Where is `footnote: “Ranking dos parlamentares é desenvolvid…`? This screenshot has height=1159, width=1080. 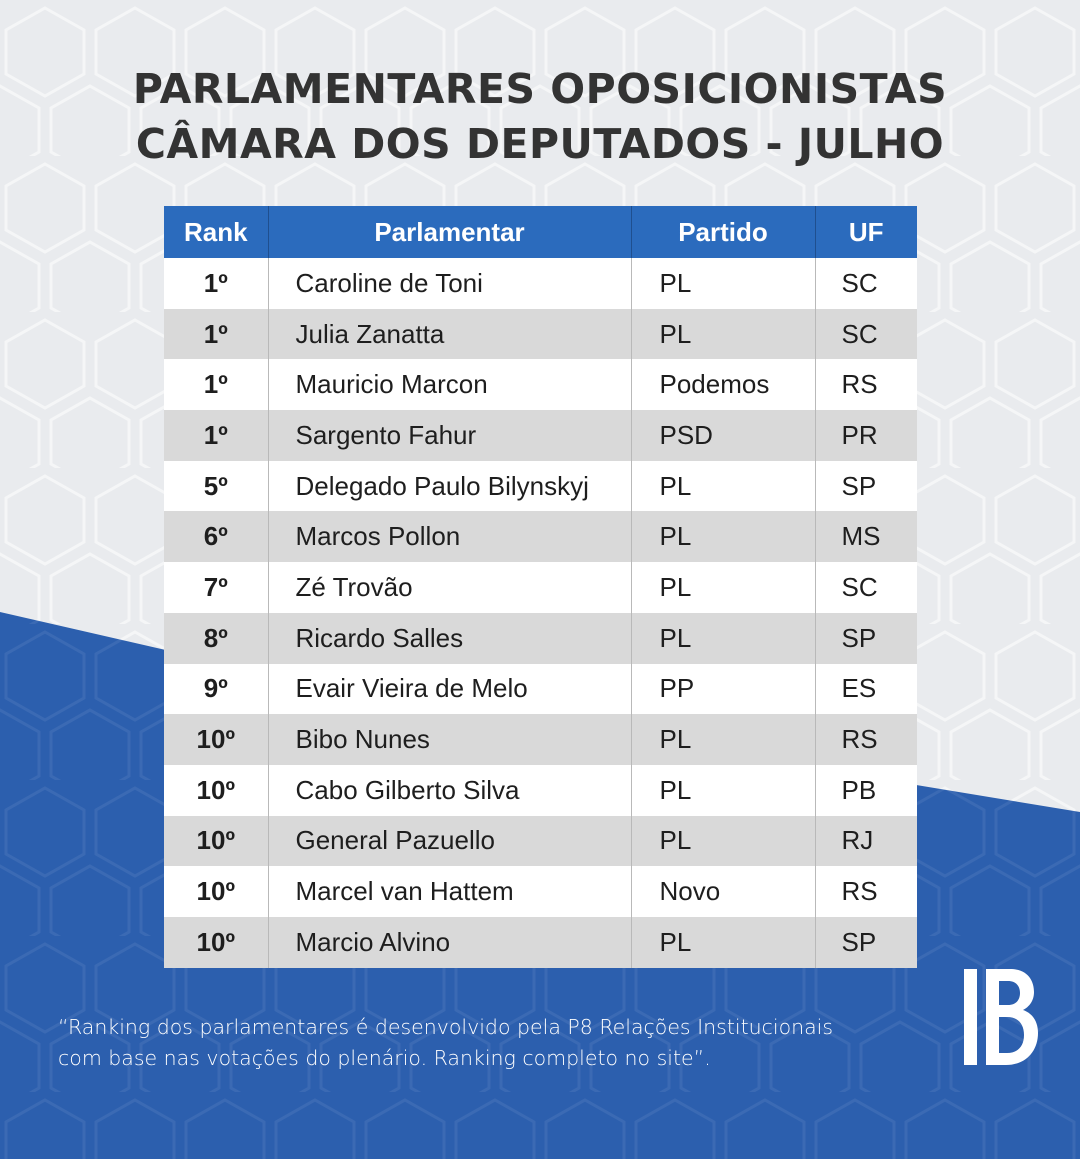
footnote: “Ranking dos parlamentares é desenvolvid… is located at coordinates (488, 1043).